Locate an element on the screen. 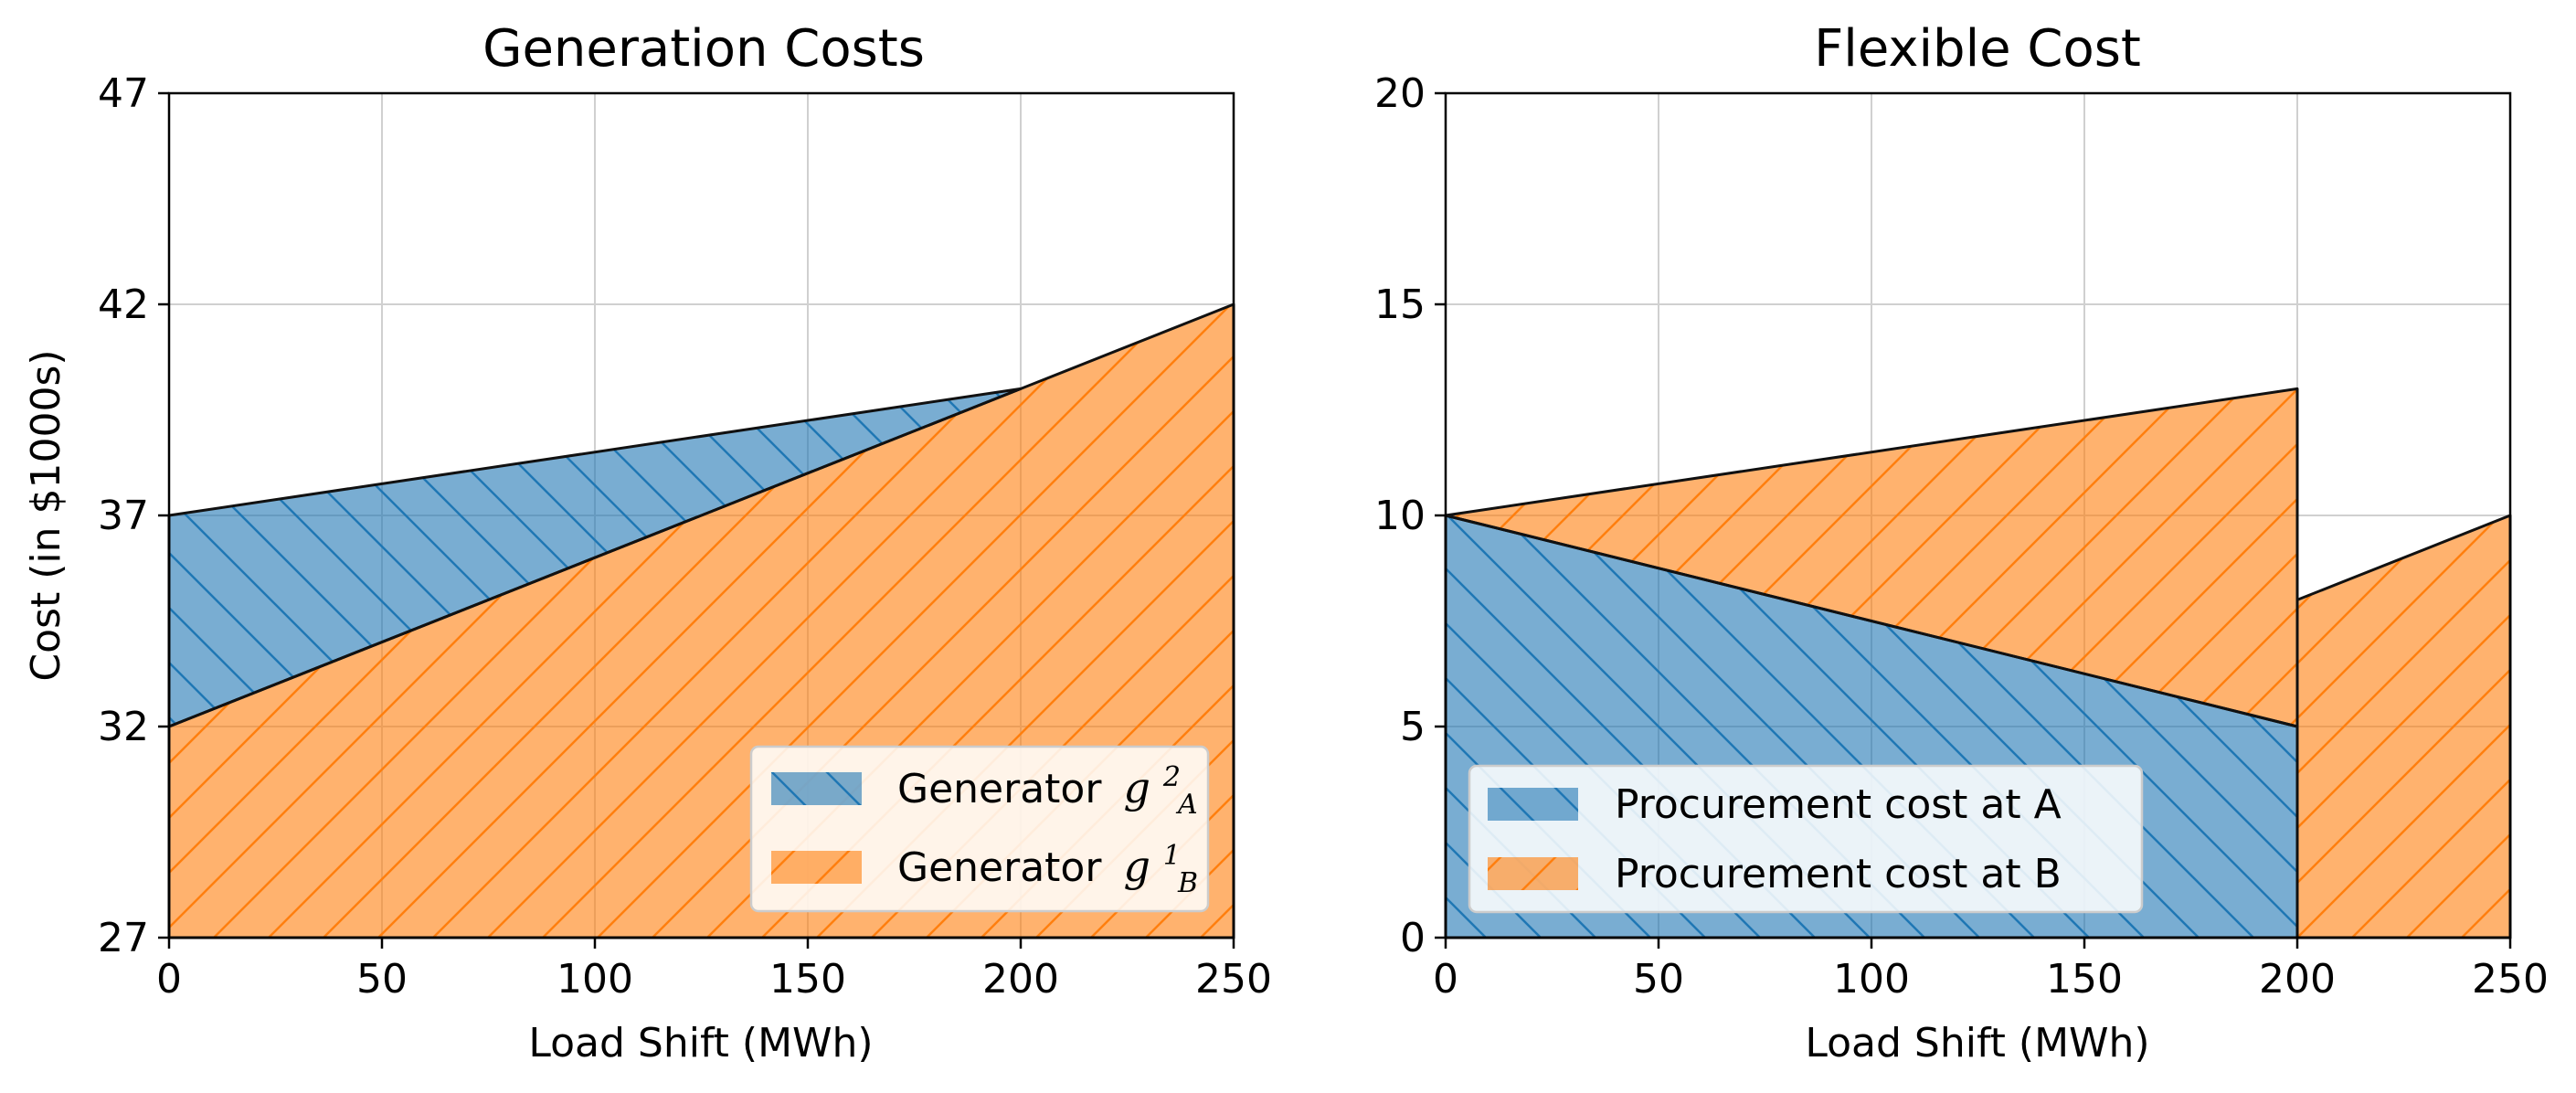 This screenshot has width=2576, height=1093. y-ticks: 27 32 37 42 47 is located at coordinates (133, 515).